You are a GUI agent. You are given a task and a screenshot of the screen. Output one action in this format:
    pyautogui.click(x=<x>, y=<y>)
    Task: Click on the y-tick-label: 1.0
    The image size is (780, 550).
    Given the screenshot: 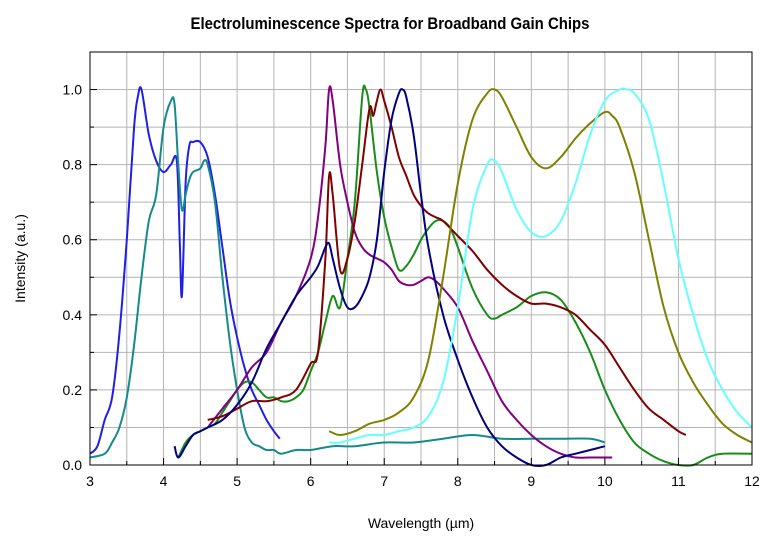 What is the action you would take?
    pyautogui.click(x=73, y=90)
    